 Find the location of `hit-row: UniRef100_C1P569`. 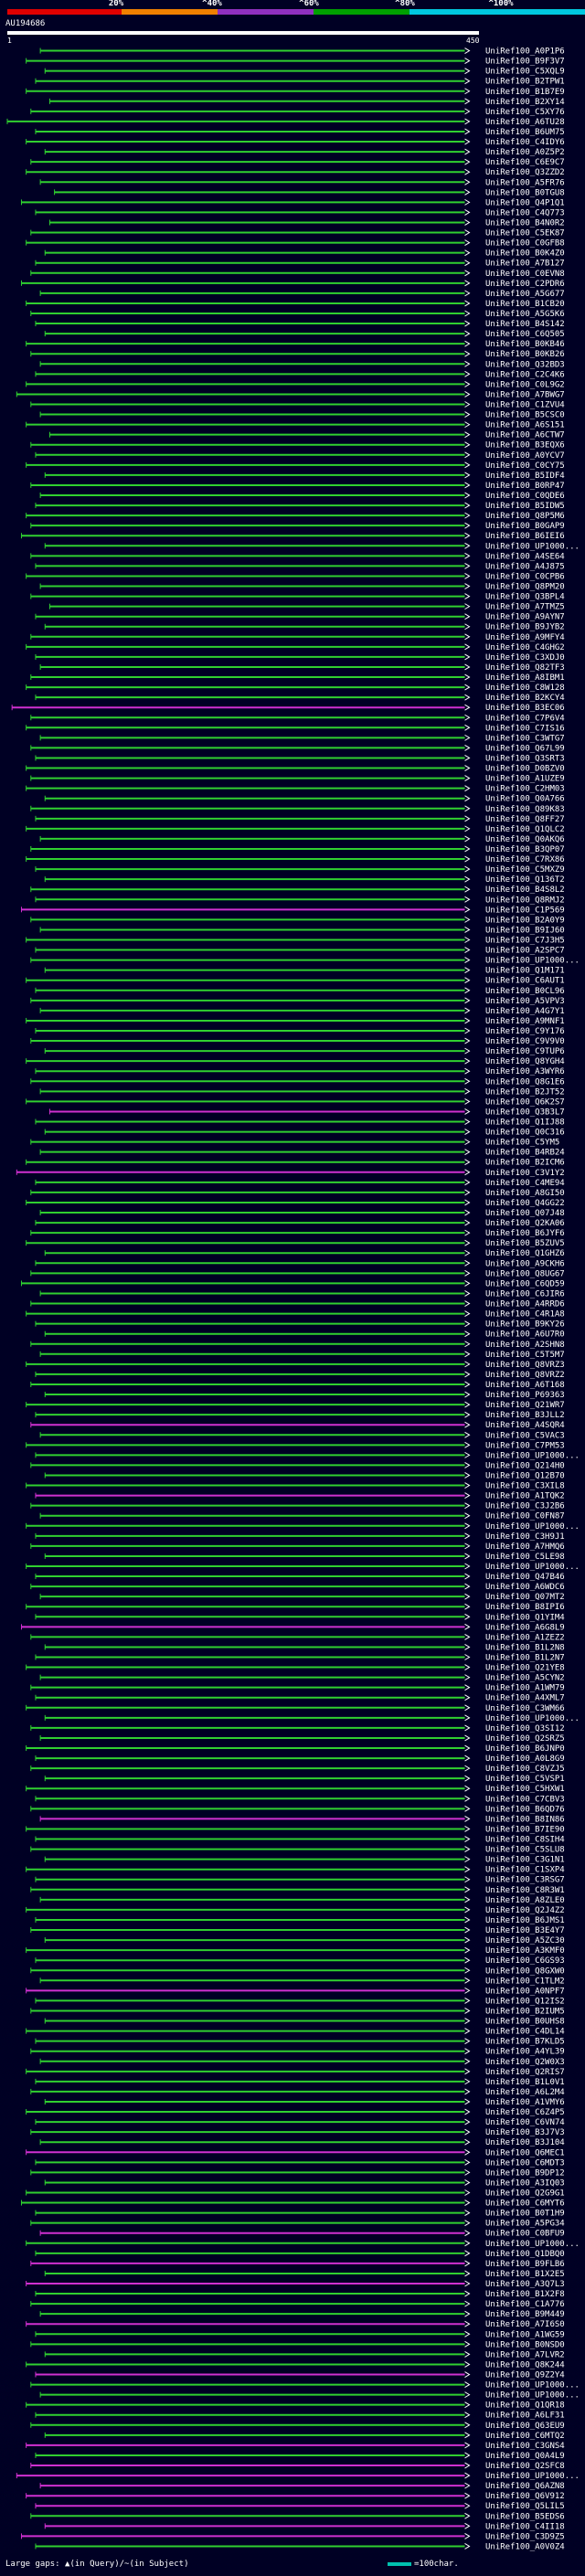

hit-row: UniRef100_C1P569 is located at coordinates (293, 910).